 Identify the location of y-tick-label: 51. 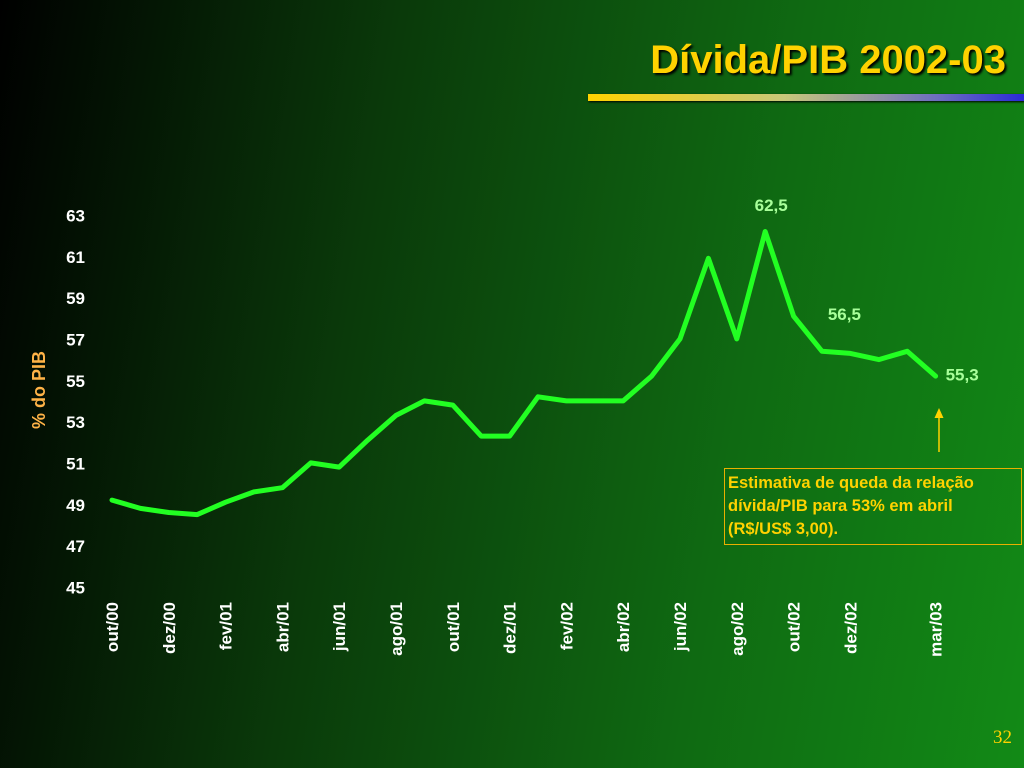
(75, 463).